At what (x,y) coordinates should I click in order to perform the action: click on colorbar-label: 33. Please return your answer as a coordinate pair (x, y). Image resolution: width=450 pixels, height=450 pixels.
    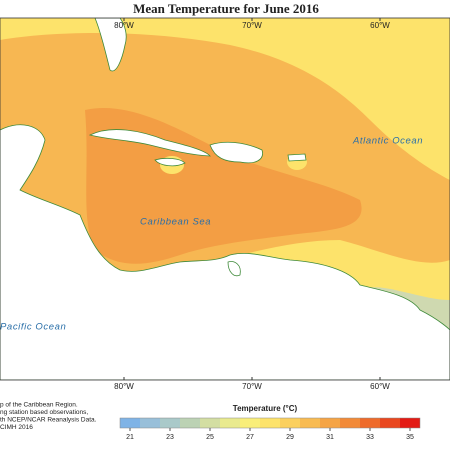
    Looking at the image, I should click on (370, 437).